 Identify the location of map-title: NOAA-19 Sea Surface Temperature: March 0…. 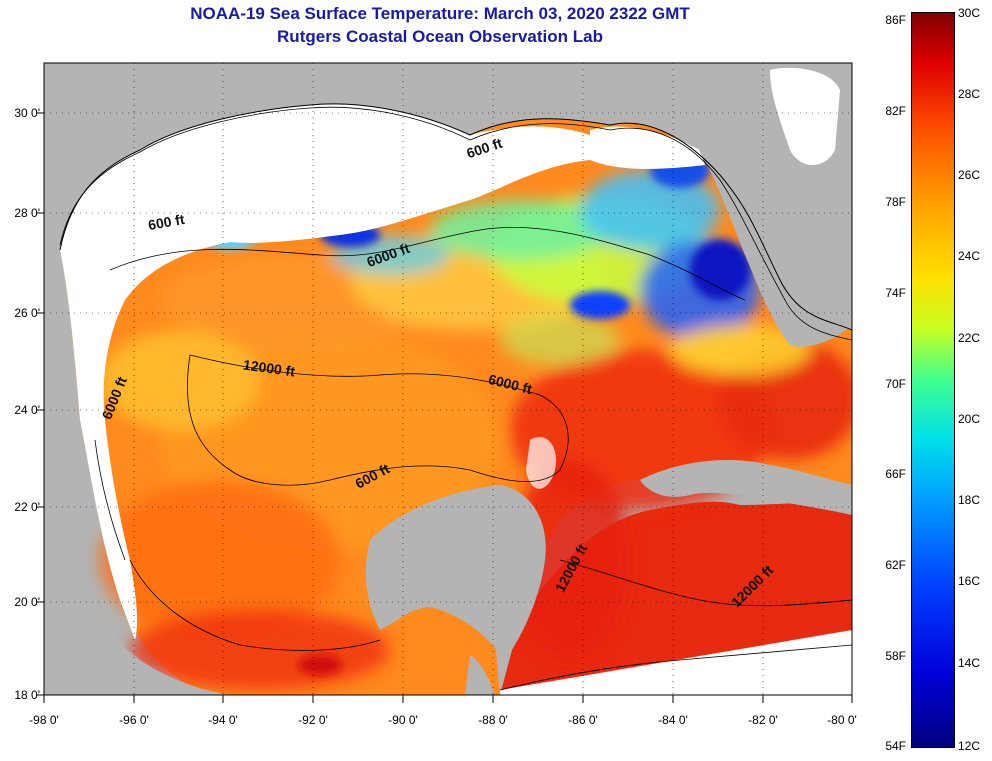
(440, 13).